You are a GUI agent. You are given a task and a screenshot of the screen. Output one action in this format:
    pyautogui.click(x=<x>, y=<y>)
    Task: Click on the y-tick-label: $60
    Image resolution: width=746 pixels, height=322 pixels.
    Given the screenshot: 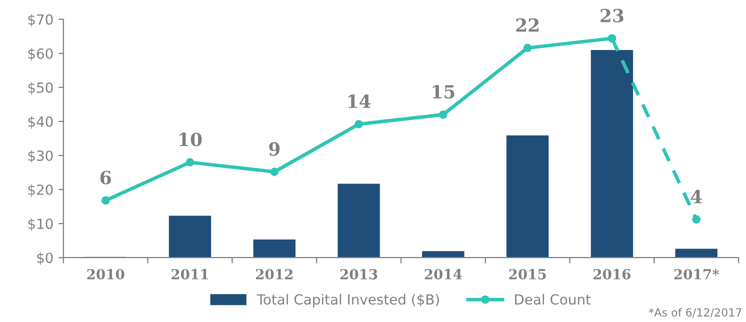 What is the action you would take?
    pyautogui.click(x=40, y=54)
    